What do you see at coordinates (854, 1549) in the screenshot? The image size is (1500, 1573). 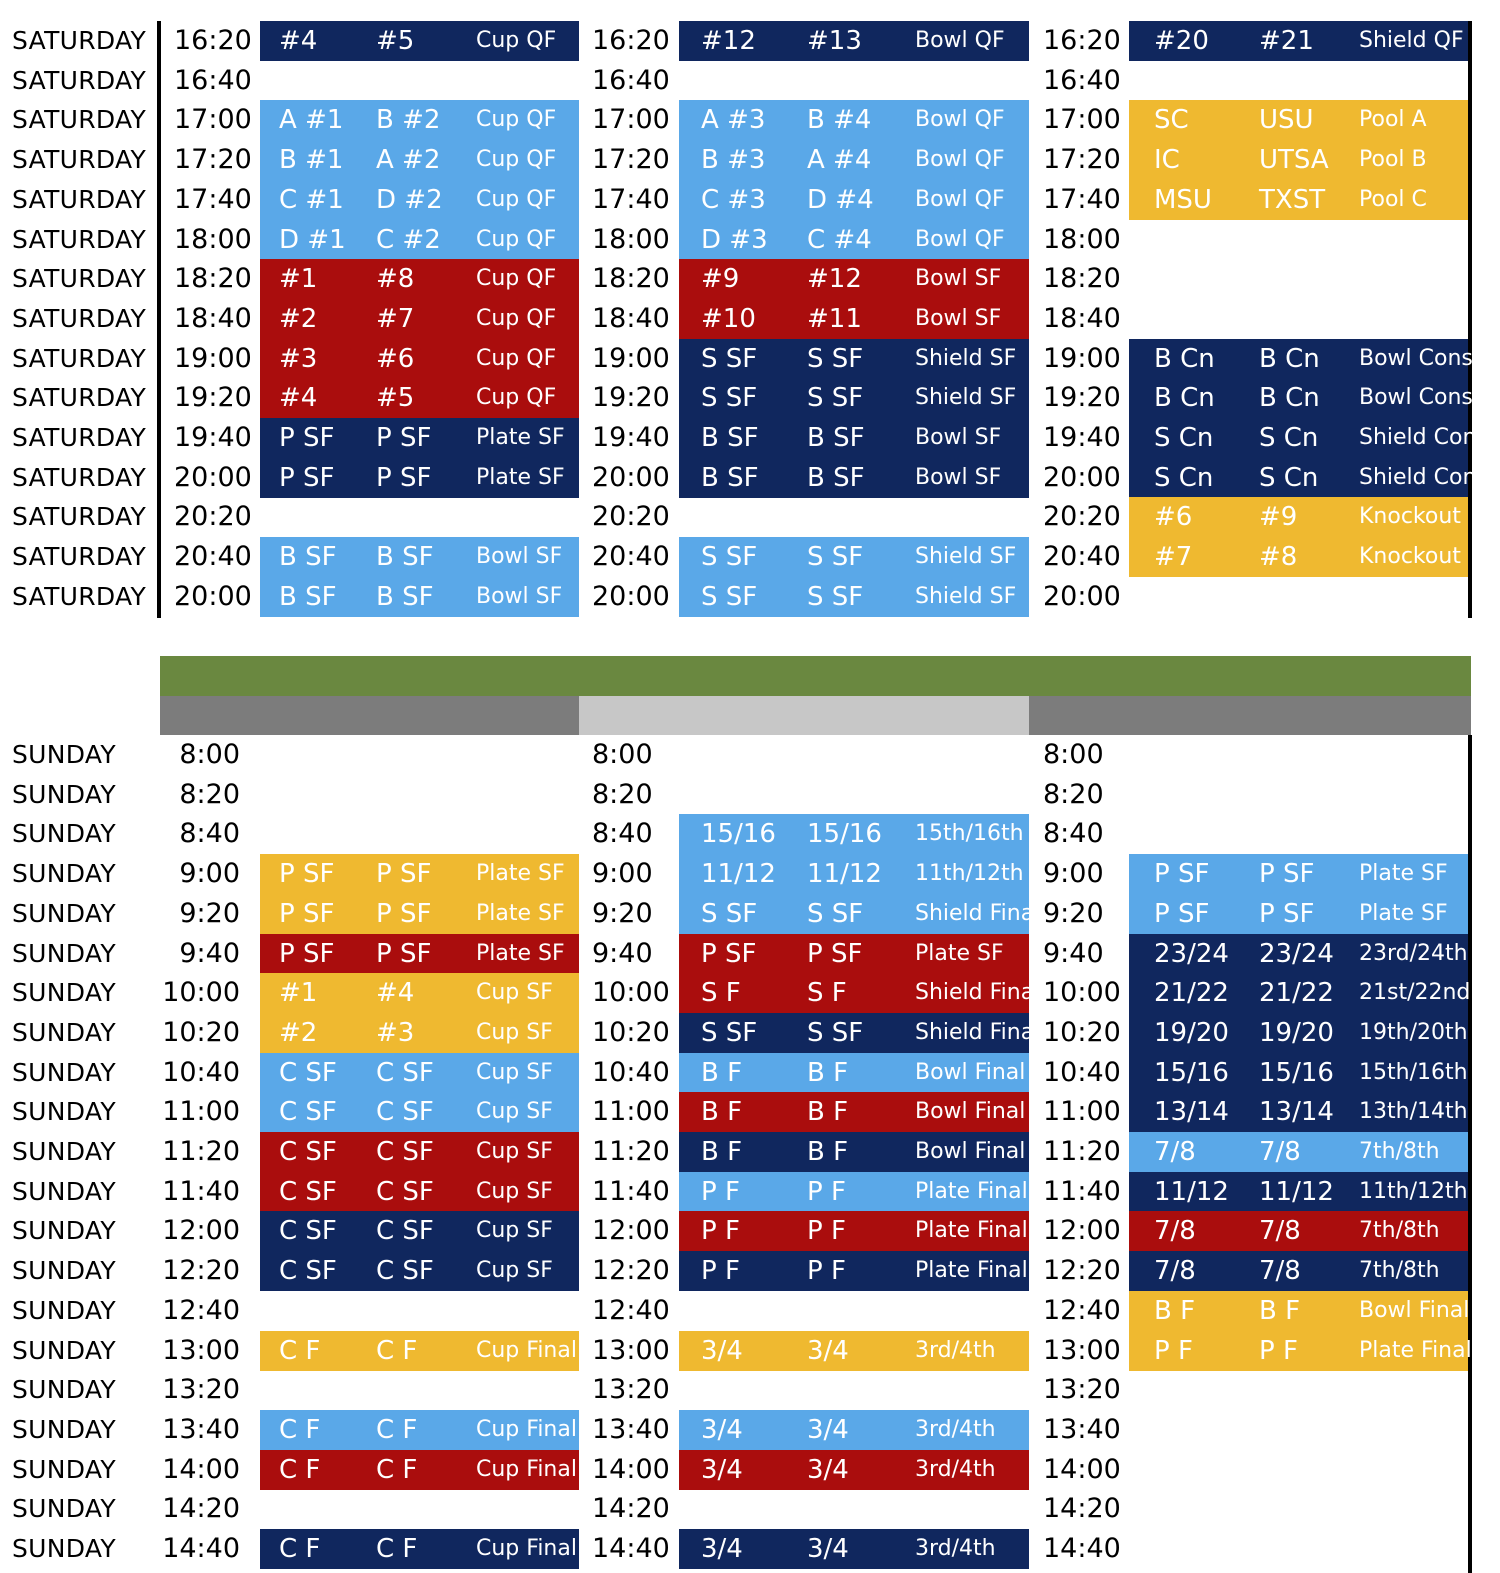 I see `match-cell: 3/4 3/4 3rd/4th` at bounding box center [854, 1549].